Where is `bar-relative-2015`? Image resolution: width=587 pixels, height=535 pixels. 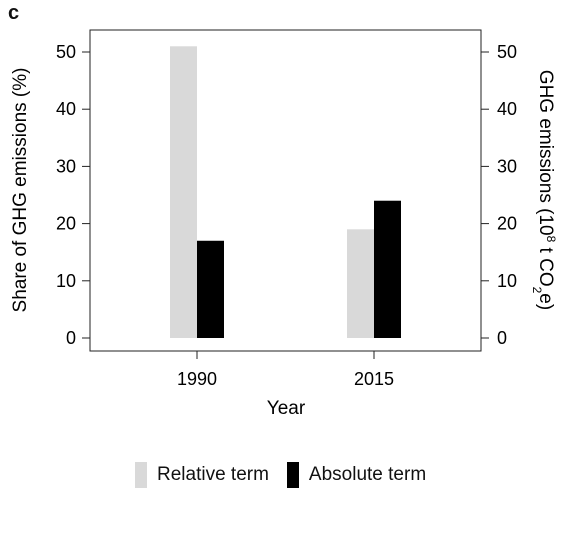
bar-relative-2015 is located at coordinates (360, 283).